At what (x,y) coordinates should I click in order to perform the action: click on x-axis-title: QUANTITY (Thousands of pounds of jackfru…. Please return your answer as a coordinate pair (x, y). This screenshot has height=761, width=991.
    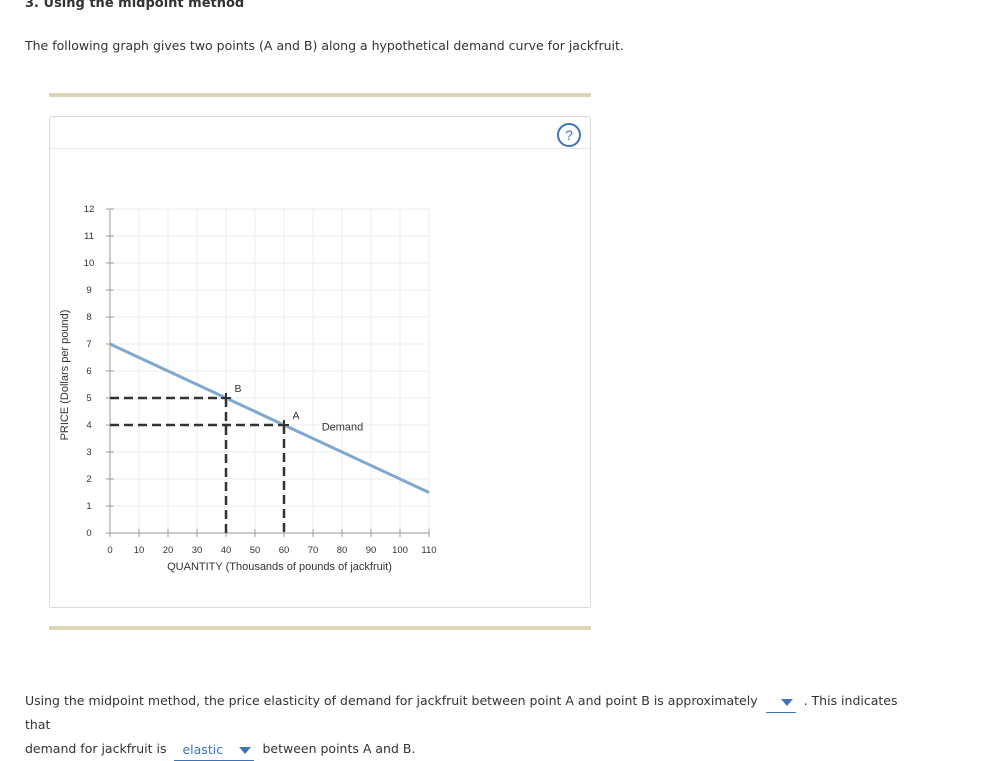
    Looking at the image, I should click on (279, 567).